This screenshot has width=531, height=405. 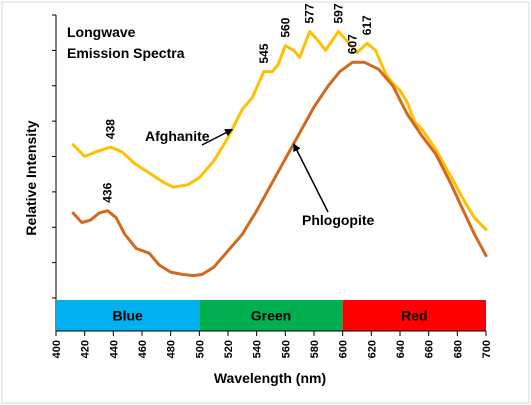 What do you see at coordinates (270, 378) in the screenshot?
I see `x-axis-label: Wavelength (nm)` at bounding box center [270, 378].